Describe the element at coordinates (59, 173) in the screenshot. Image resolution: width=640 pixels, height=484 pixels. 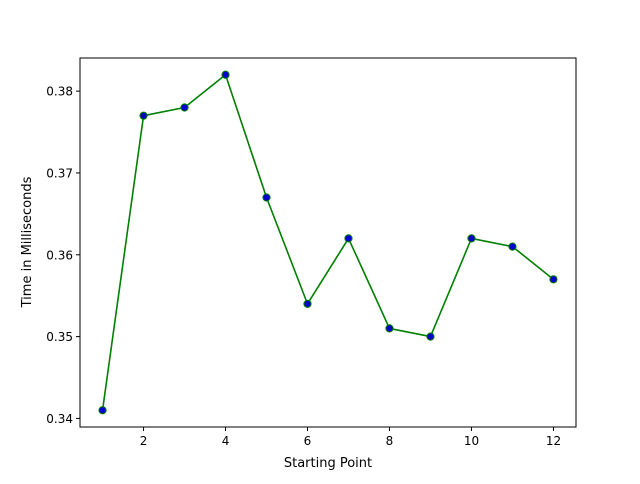
I see `y-tick-label: 0.37` at that location.